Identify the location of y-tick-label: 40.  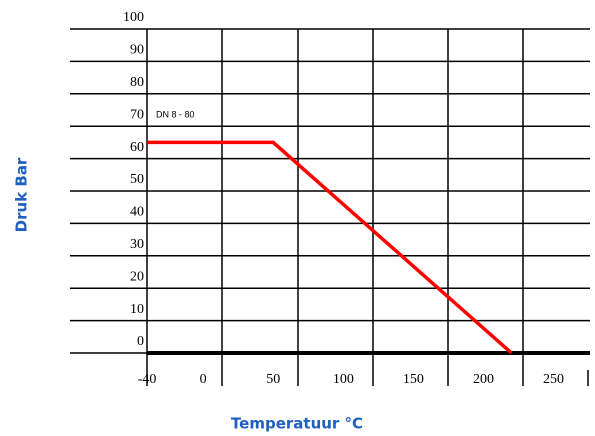
(137, 212).